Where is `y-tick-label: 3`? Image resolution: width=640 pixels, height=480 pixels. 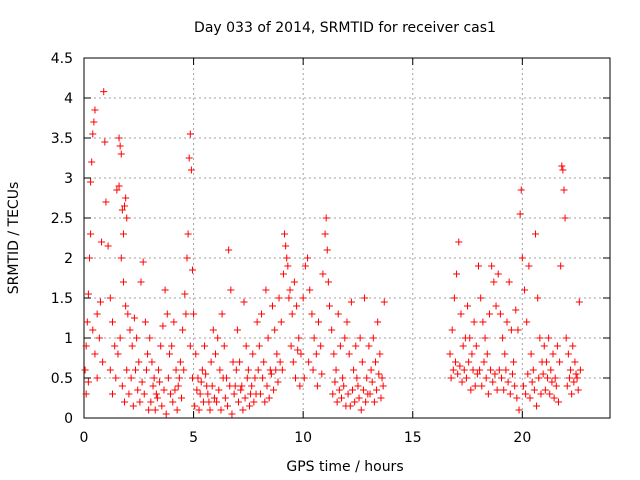 y-tick-label: 3 is located at coordinates (68, 179).